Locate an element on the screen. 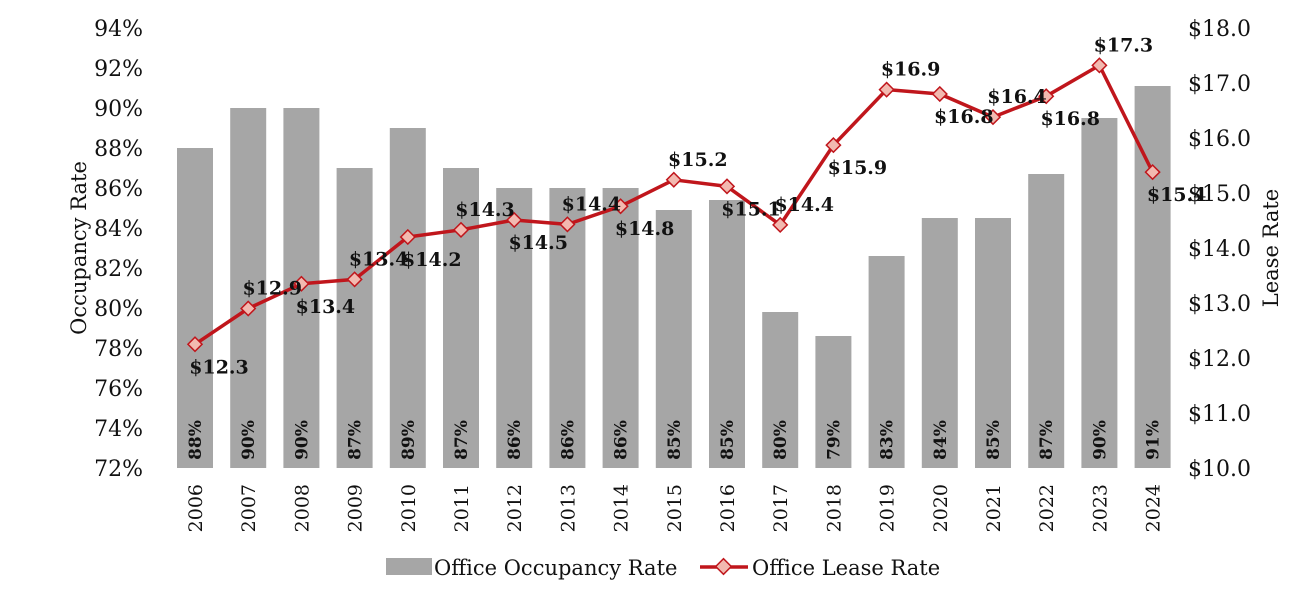 Image resolution: width=1306 pixels, height=605 pixels. x-tick-label: 2006 is located at coordinates (196, 508).